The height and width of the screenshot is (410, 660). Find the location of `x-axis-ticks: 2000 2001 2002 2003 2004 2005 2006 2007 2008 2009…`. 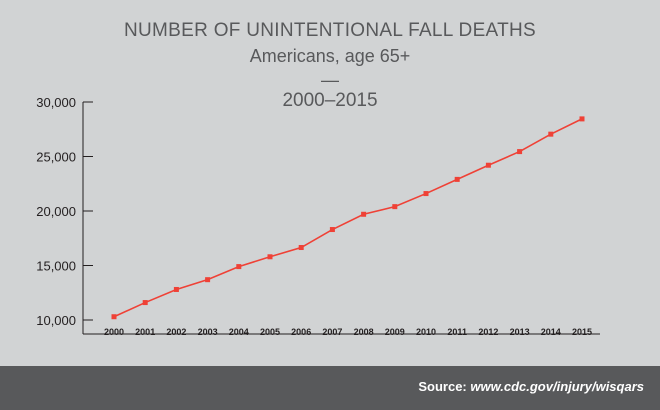

x-axis-ticks: 2000 2001 2002 2003 2004 2005 2006 2007 2008 2009… is located at coordinates (348, 332).